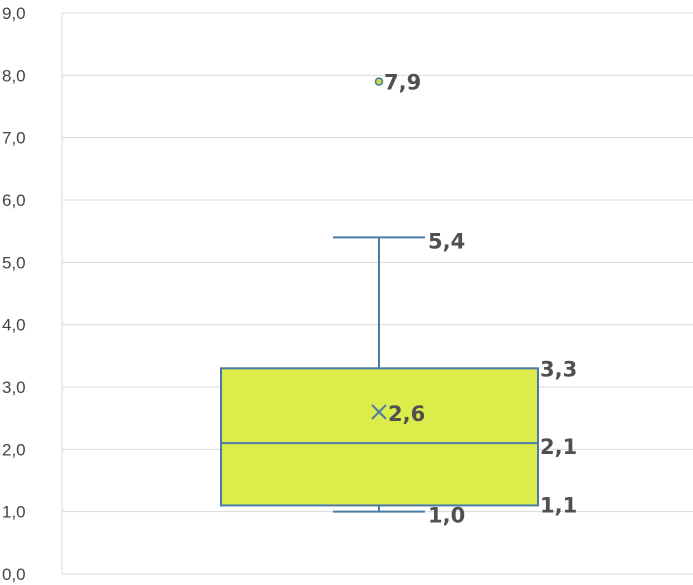 The width and height of the screenshot is (693, 585). Describe the element at coordinates (379, 437) in the screenshot. I see `interquartile-box` at that location.